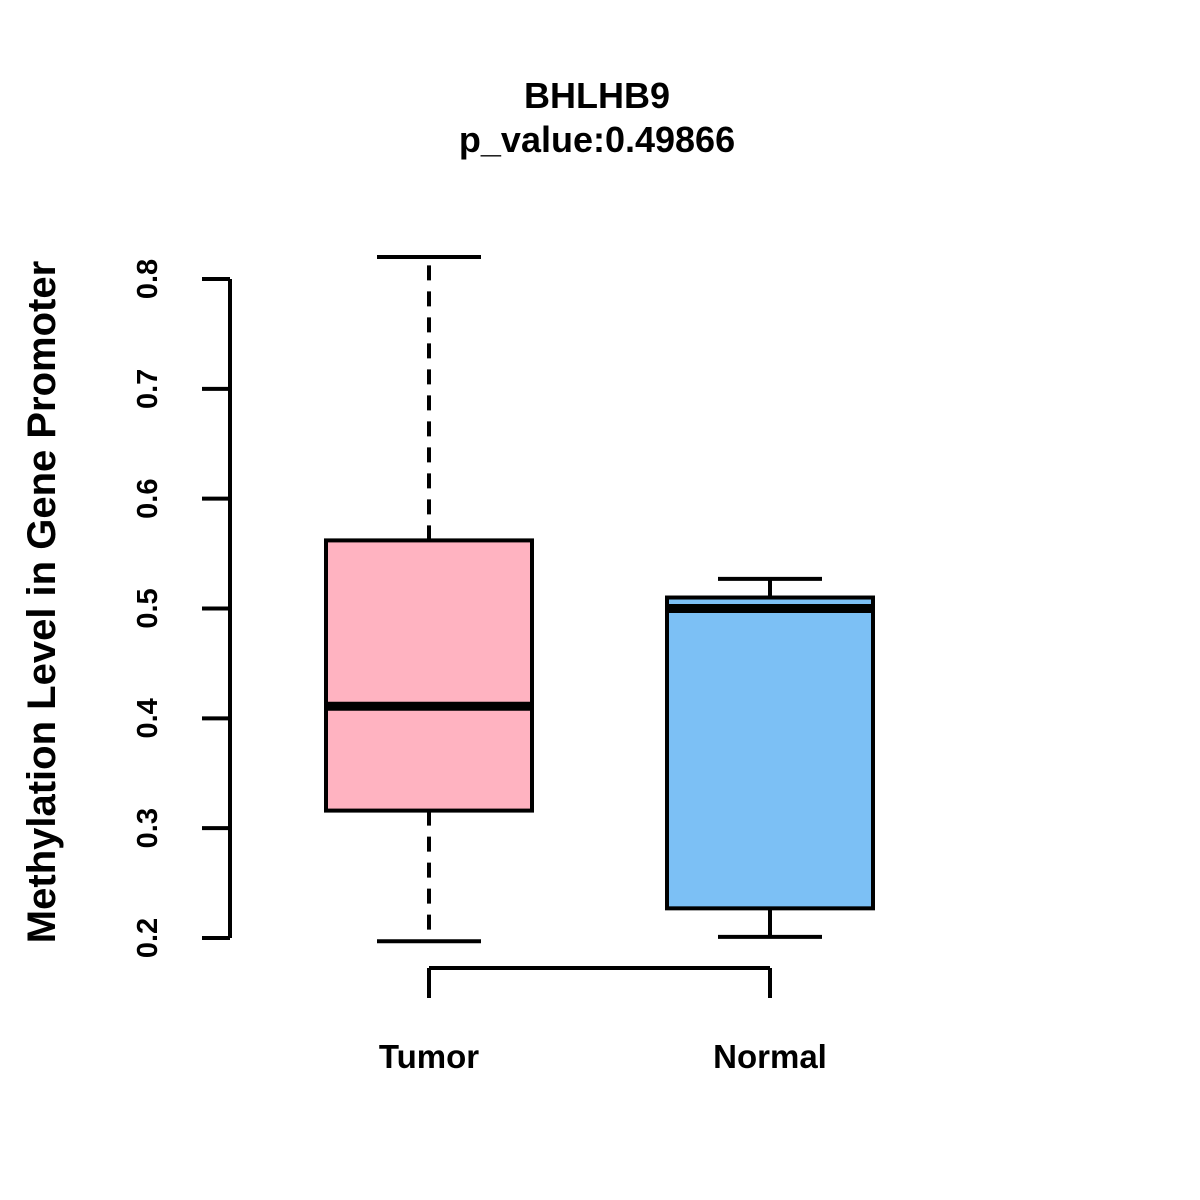 The image size is (1200, 1200). Describe the element at coordinates (148, 608) in the screenshot. I see `y-tick-label: 0.5` at that location.